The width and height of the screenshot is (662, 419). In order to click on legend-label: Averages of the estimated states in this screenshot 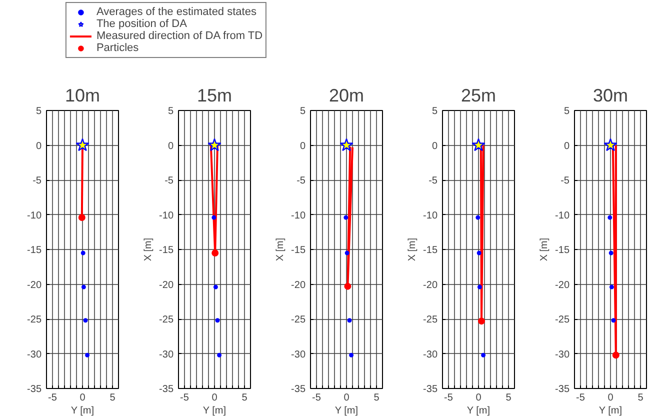, I will do `click(176, 12)`.